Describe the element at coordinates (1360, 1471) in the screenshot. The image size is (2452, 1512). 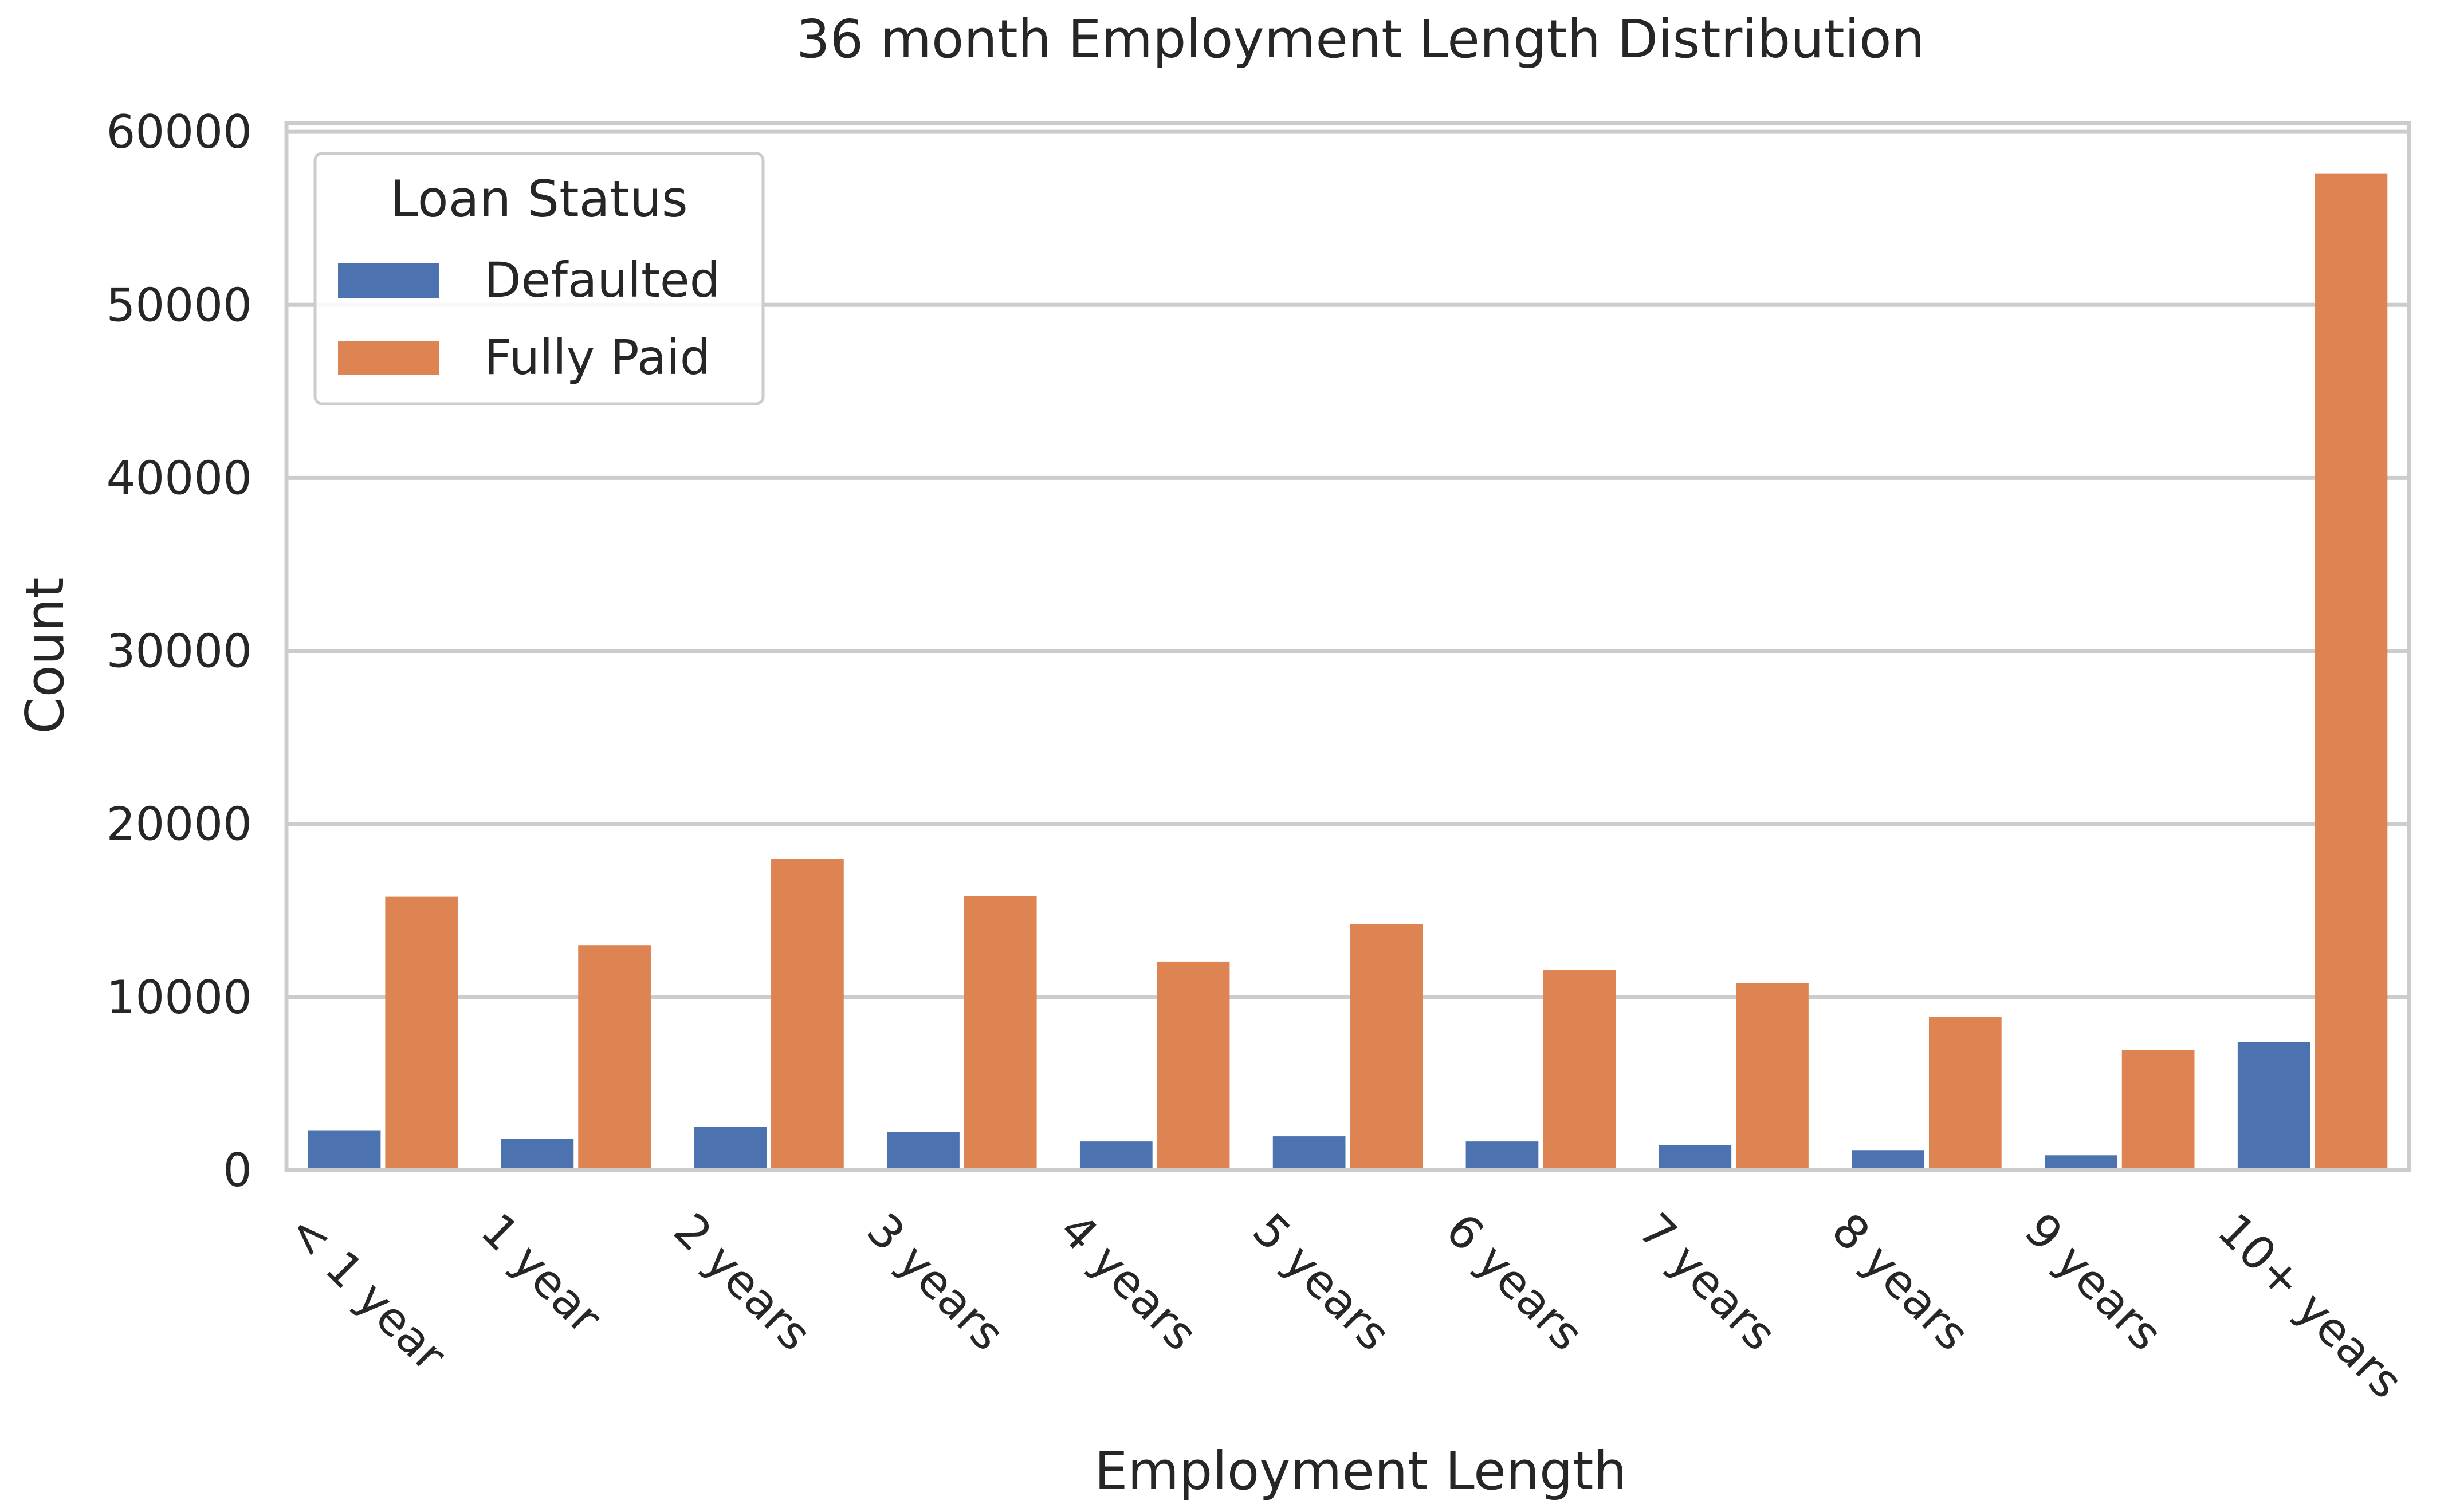
I see `x-axis-label: Employment Length` at that location.